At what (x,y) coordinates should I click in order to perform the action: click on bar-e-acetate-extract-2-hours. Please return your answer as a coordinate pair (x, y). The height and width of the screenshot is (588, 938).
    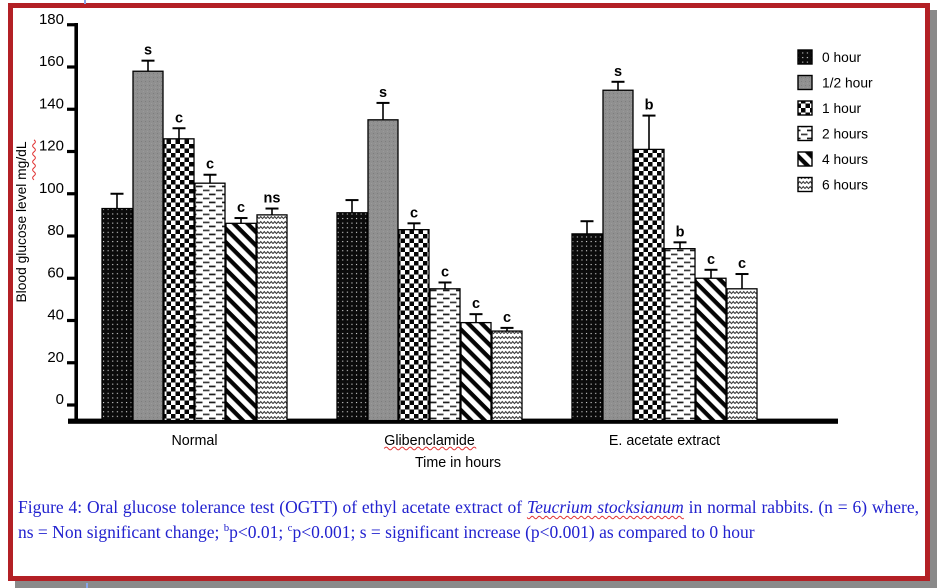
    Looking at the image, I should click on (680, 335).